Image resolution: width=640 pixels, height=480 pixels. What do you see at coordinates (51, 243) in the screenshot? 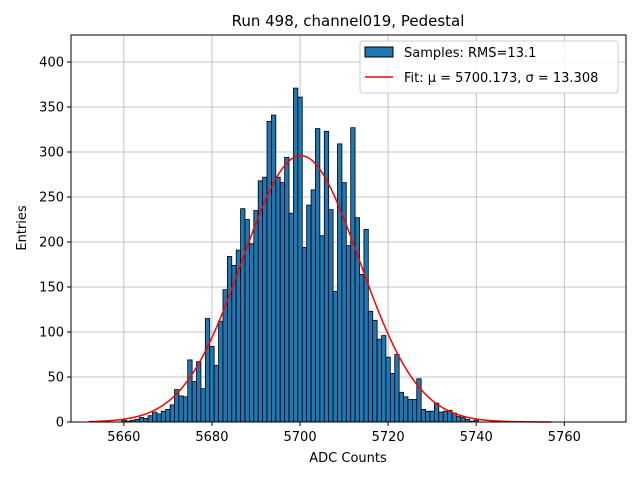
I see `y-tick-label: 200` at bounding box center [51, 243].